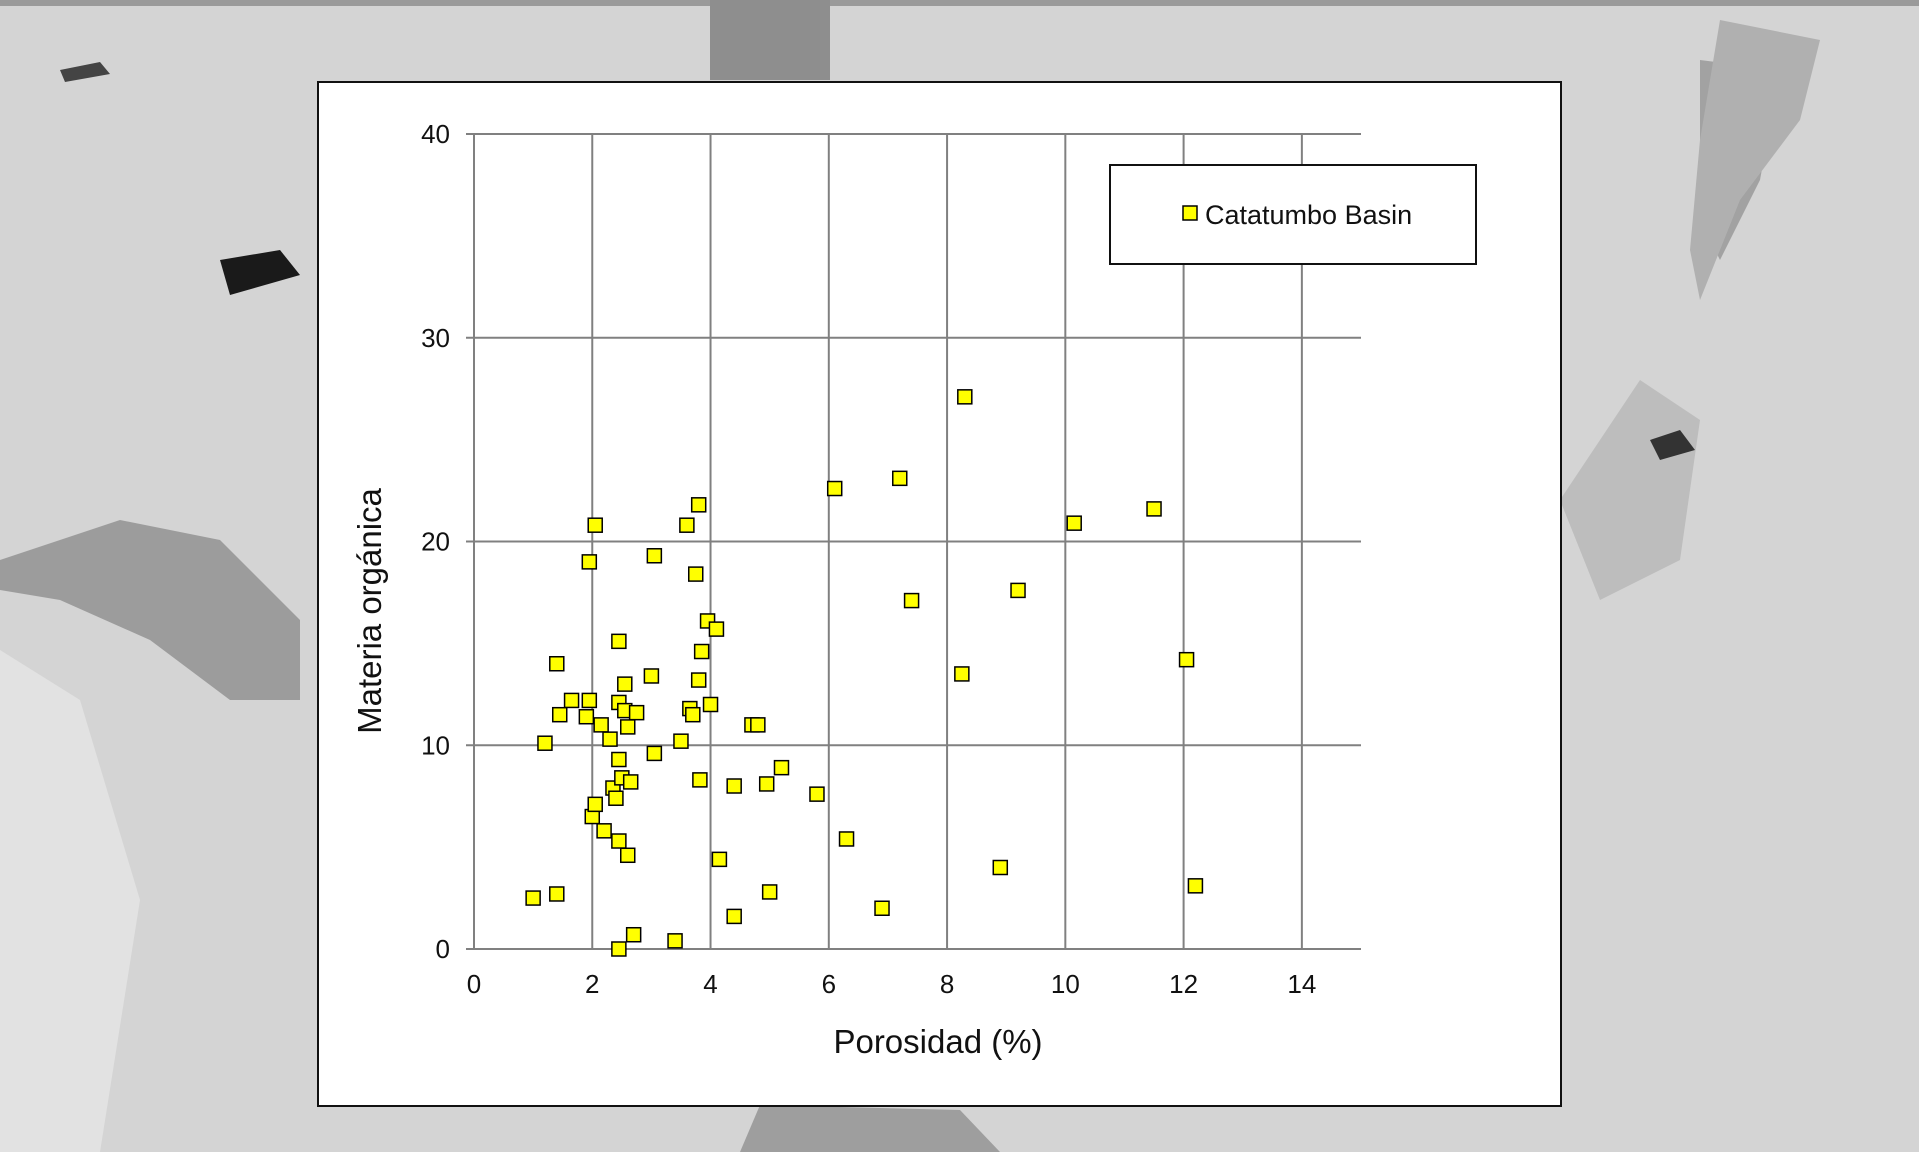  Describe the element at coordinates (435, 338) in the screenshot. I see `y-tick-label: 30` at that location.